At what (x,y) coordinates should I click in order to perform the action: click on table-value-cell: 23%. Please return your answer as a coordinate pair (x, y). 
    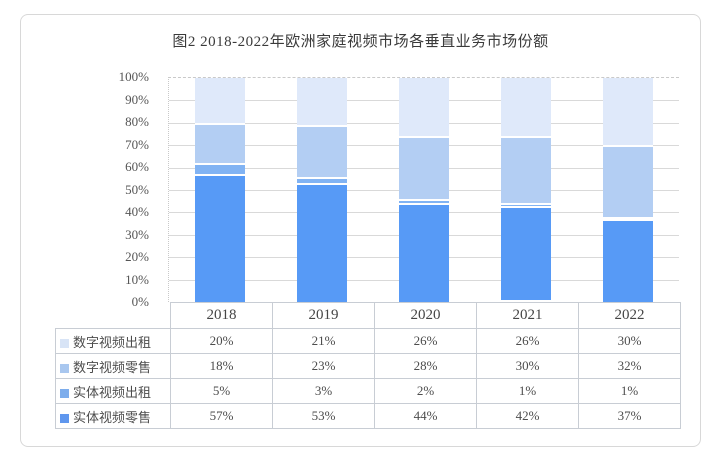
    Looking at the image, I should click on (323, 366).